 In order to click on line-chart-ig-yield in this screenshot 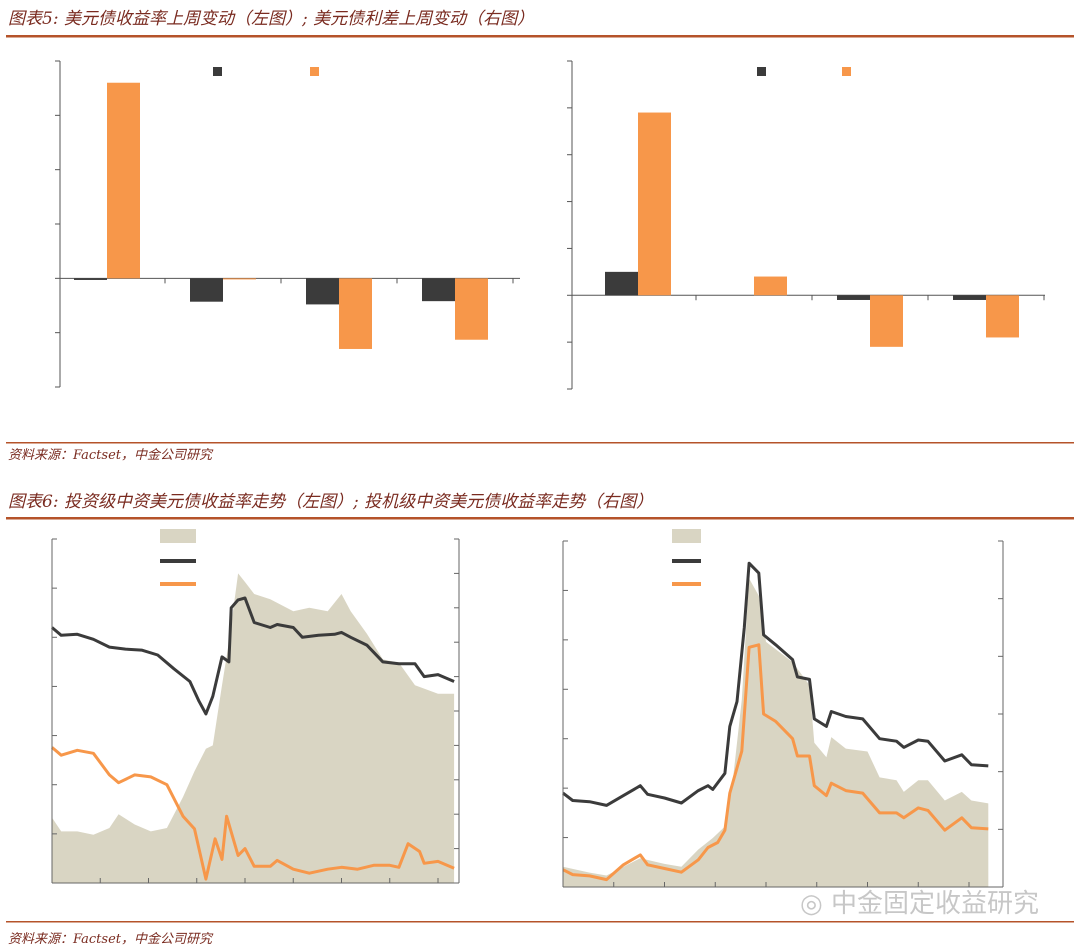, I will do `click(255, 706)`.